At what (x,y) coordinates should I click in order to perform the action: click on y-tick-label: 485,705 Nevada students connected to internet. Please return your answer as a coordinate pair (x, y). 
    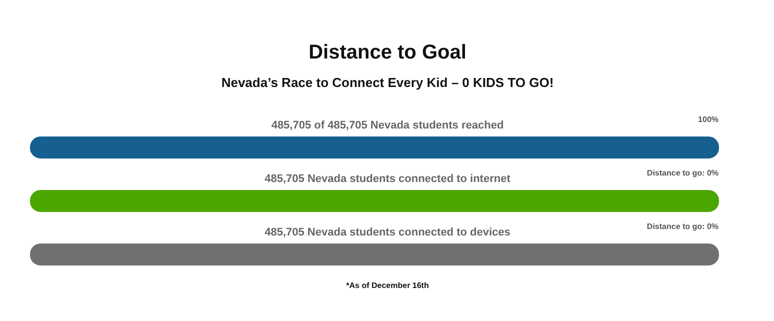
    Looking at the image, I should click on (387, 179).